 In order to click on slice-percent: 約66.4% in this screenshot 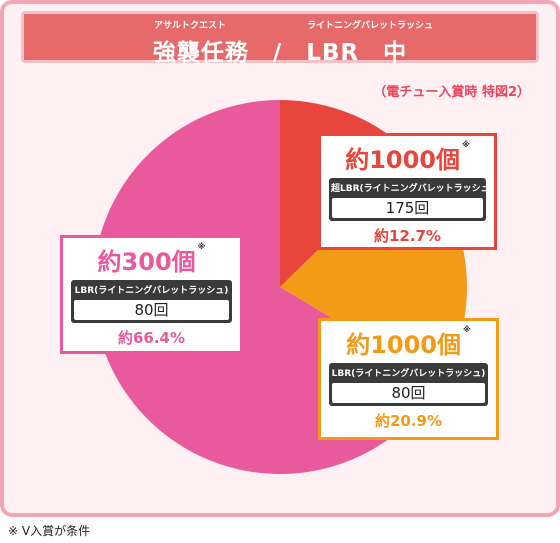, I will do `click(151, 338)`.